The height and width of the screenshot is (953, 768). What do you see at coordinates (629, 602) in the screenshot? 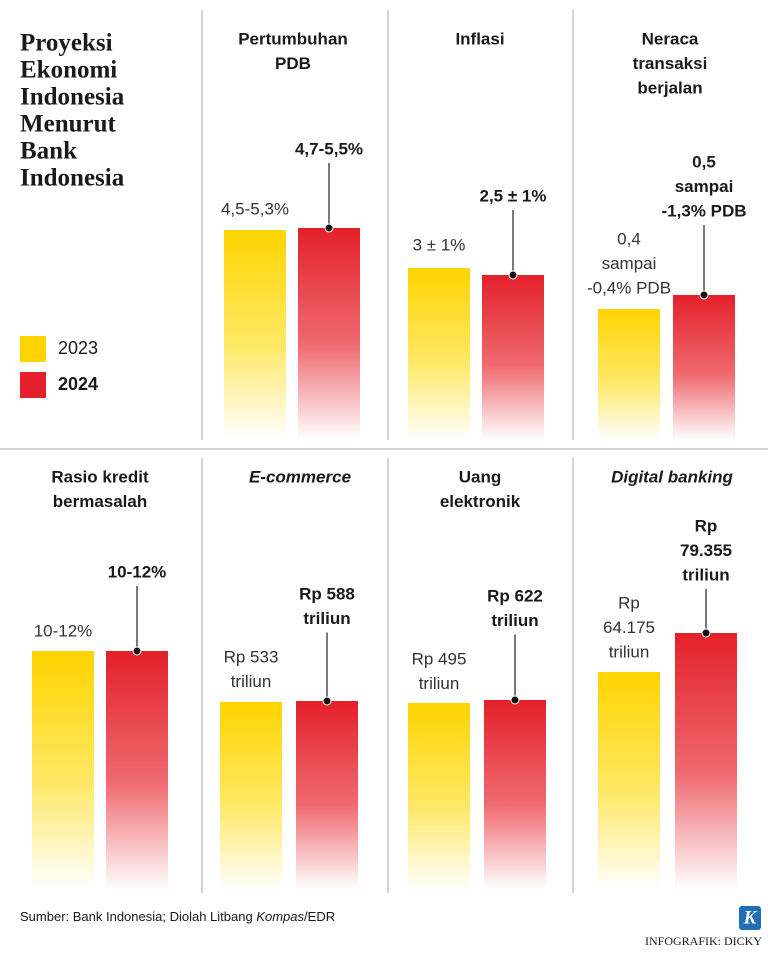
I see `label-2023: Rp` at bounding box center [629, 602].